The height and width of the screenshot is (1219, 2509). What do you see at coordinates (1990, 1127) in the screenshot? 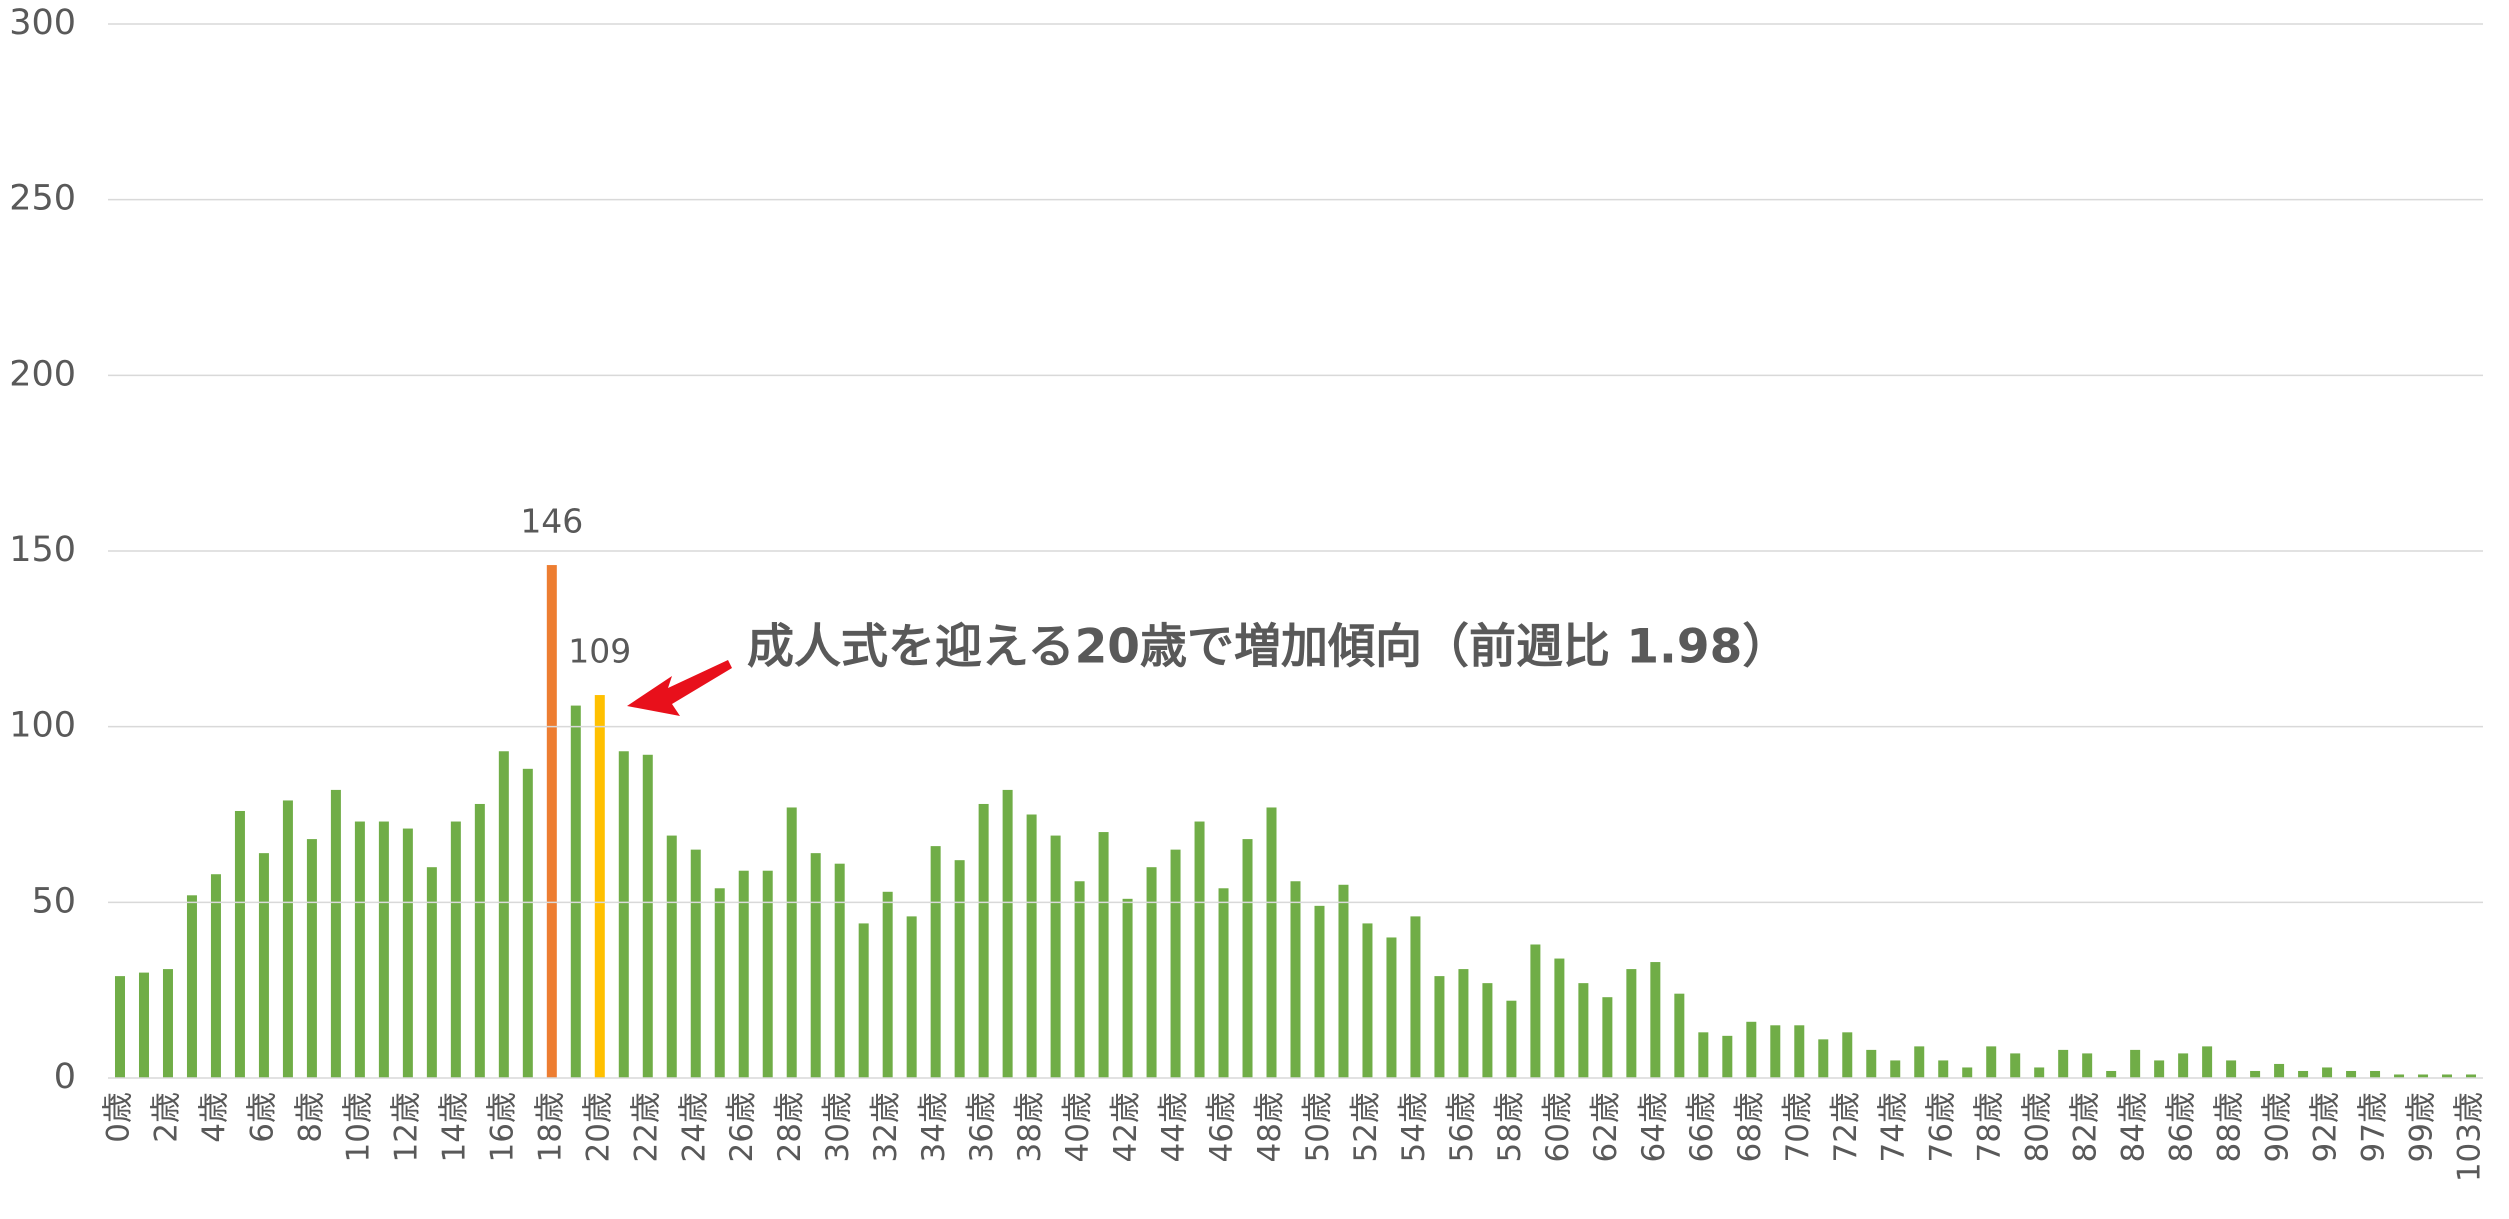
I see `x-tick-label: 78歳` at bounding box center [1990, 1127].